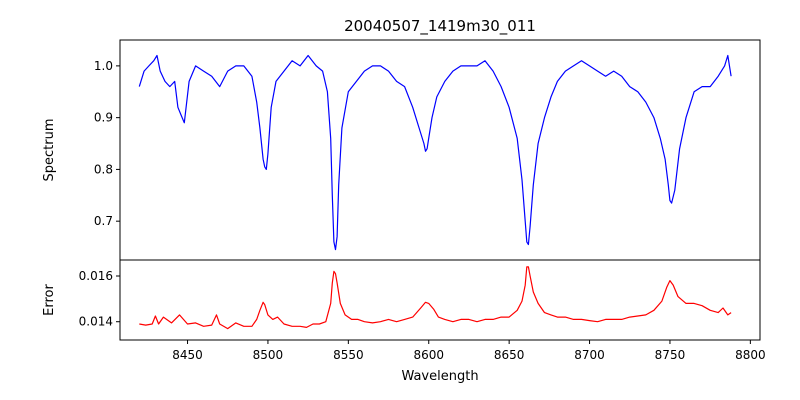 The width and height of the screenshot is (800, 400). I want to click on x-ticks: 8450 8500 8550 8600 8650 8700 8750 8800, so click(469, 351).